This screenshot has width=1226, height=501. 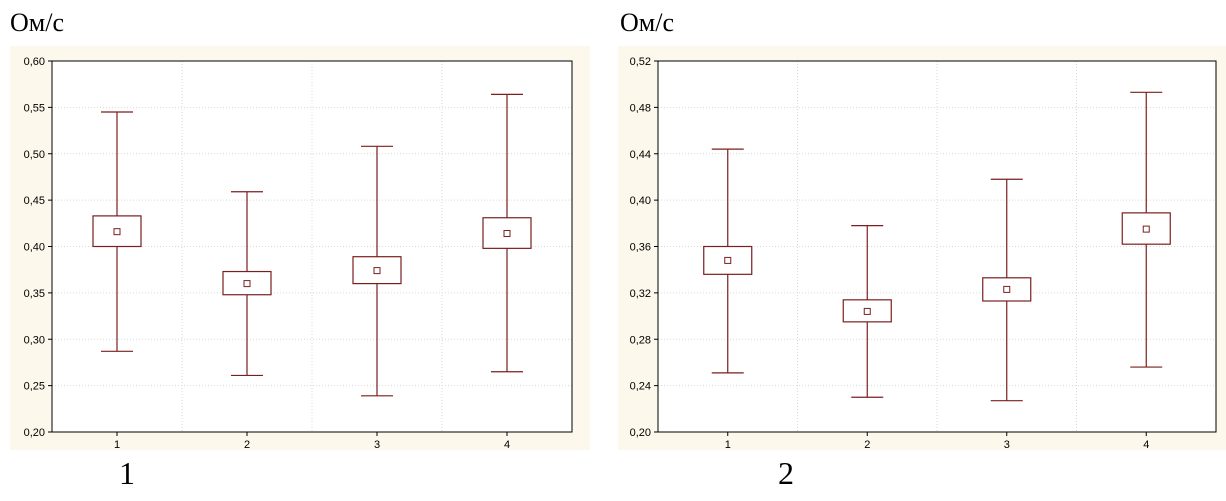 What do you see at coordinates (34, 155) in the screenshot?
I see `y-tick-label: 0,50` at bounding box center [34, 155].